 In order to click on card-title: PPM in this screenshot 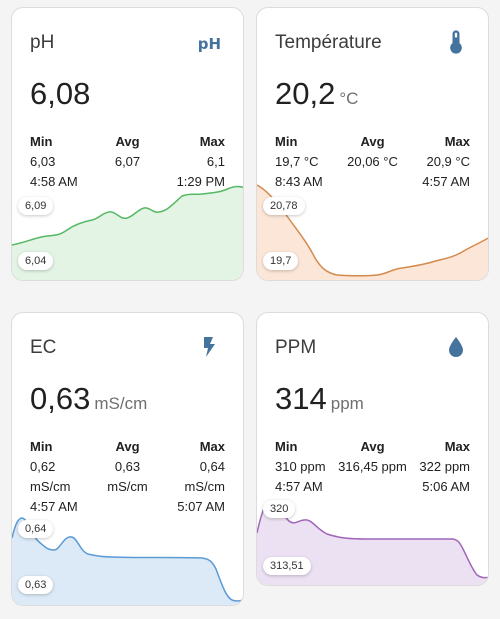, I will do `click(296, 347)`.